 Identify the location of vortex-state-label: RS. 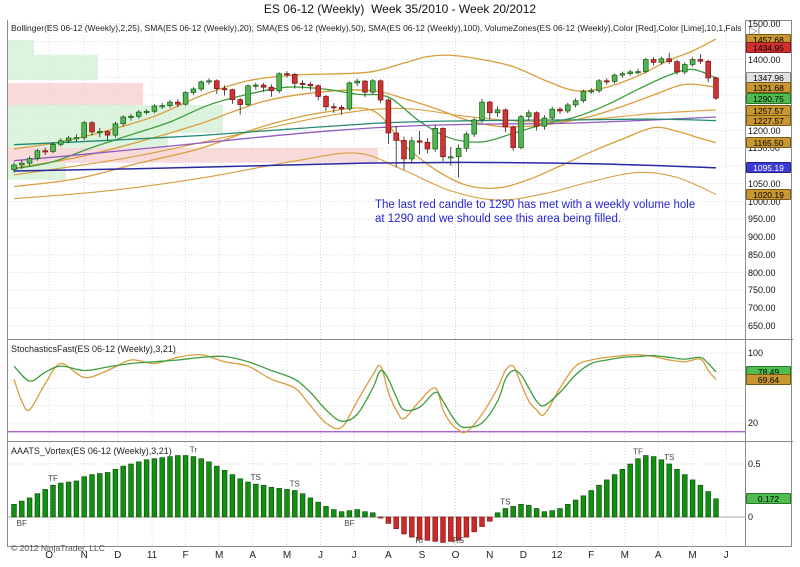
(458, 540).